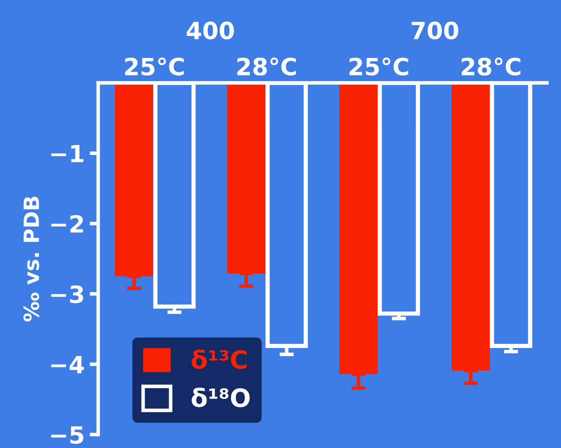 This screenshot has height=448, width=561. I want to click on text: 400, so click(210, 31).